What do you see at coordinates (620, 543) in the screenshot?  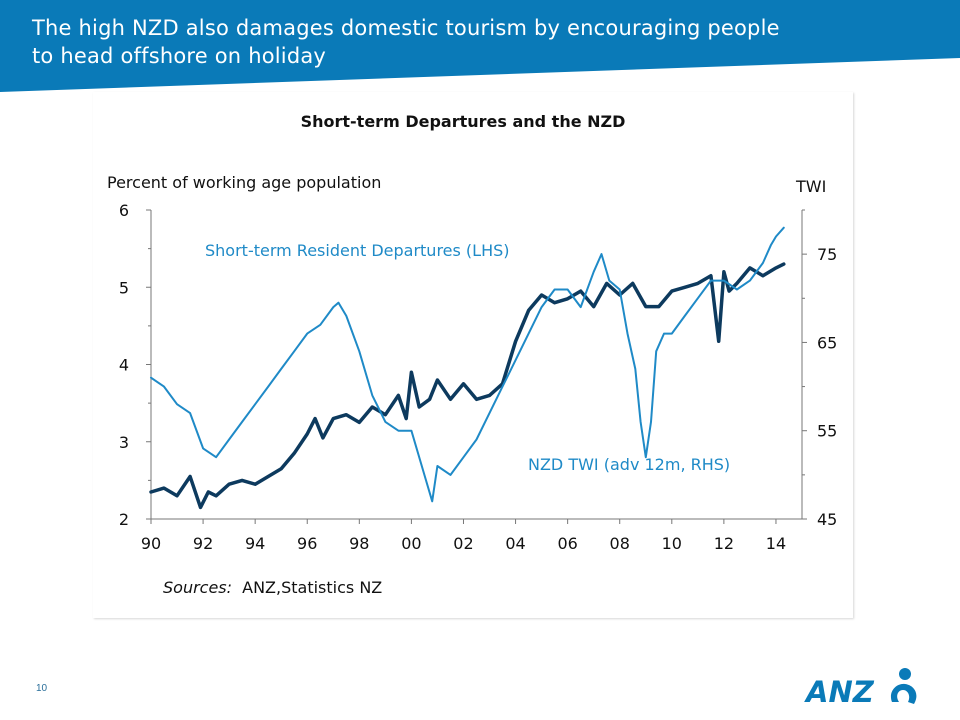 I see `x-tick-label: 08` at bounding box center [620, 543].